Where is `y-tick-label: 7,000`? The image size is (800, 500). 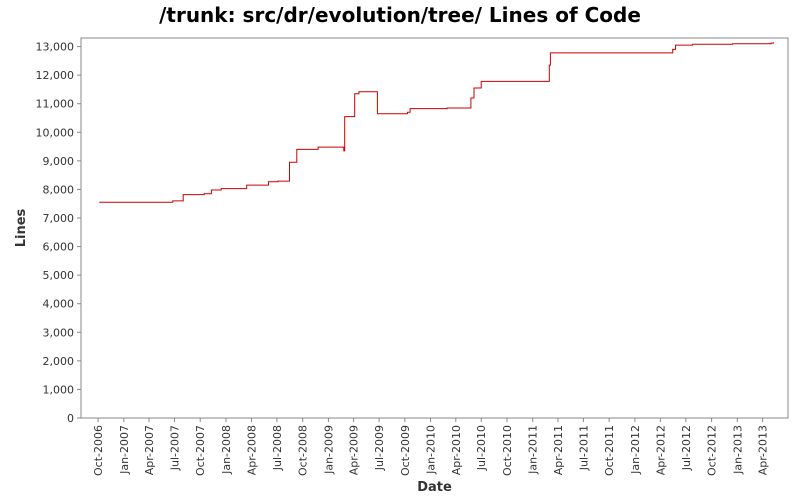 y-tick-label: 7,000 is located at coordinates (59, 218).